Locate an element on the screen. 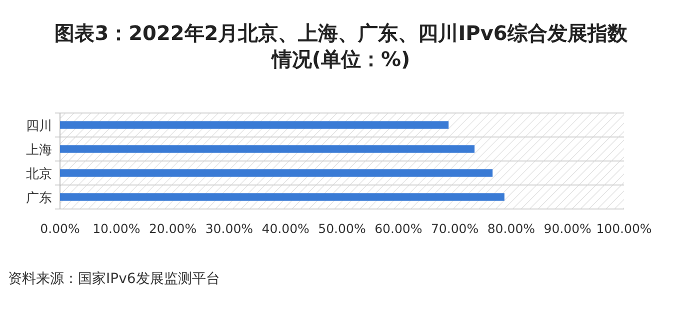 Image resolution: width=682 pixels, height=330 pixels. x-tick-label: 0.00% is located at coordinates (60, 228).